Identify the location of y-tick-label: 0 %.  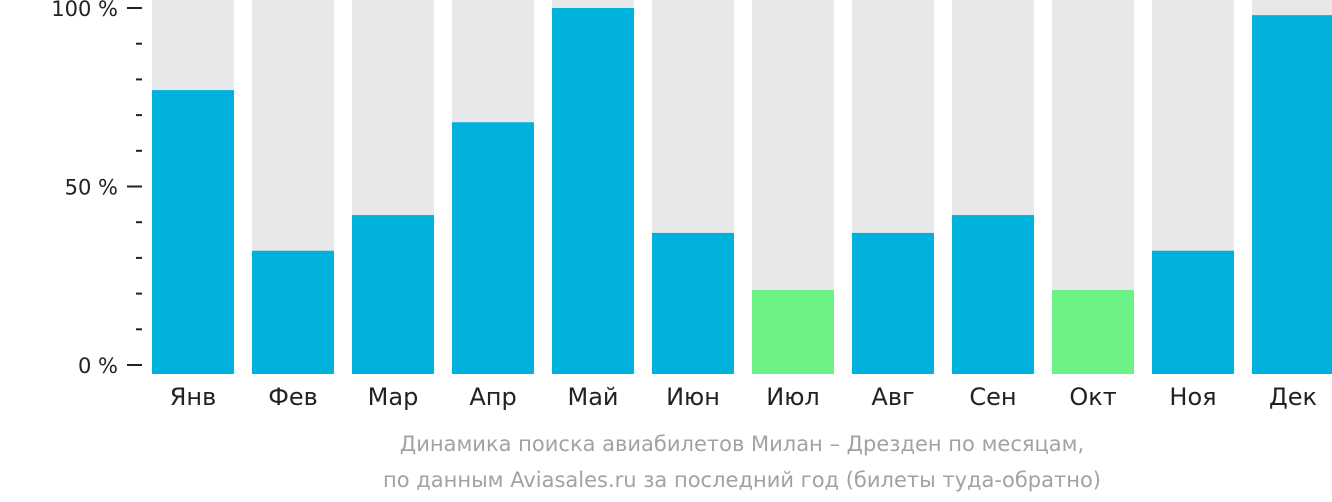
(98, 366).